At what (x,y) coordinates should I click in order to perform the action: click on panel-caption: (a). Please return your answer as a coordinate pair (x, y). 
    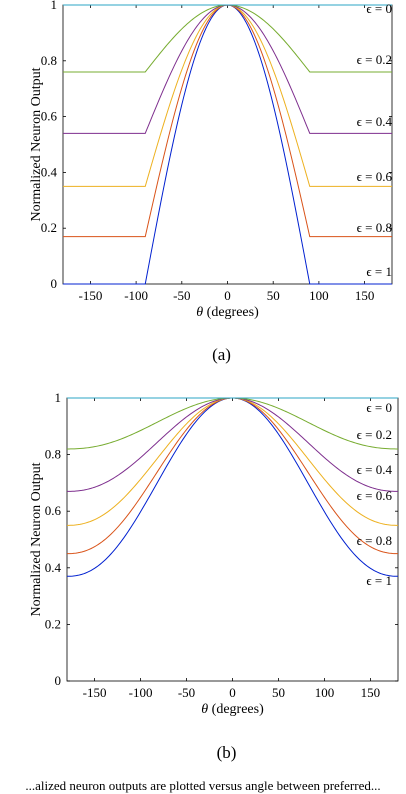
    Looking at the image, I should click on (221, 354).